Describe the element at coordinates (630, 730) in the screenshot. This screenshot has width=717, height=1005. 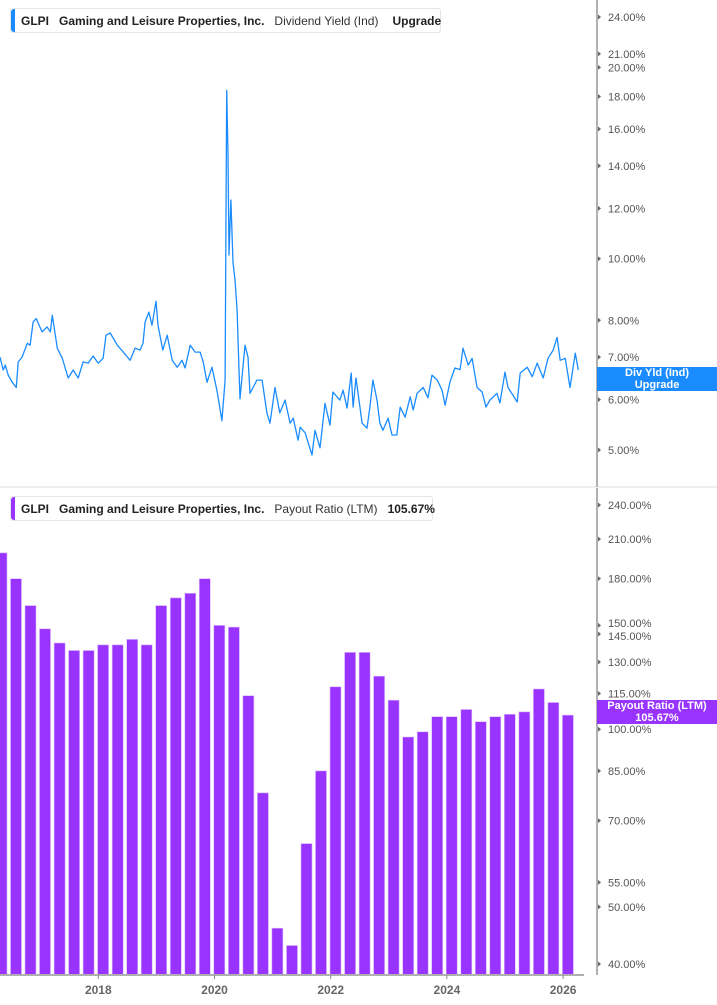
I see `y-tick-label: 100.00%` at that location.